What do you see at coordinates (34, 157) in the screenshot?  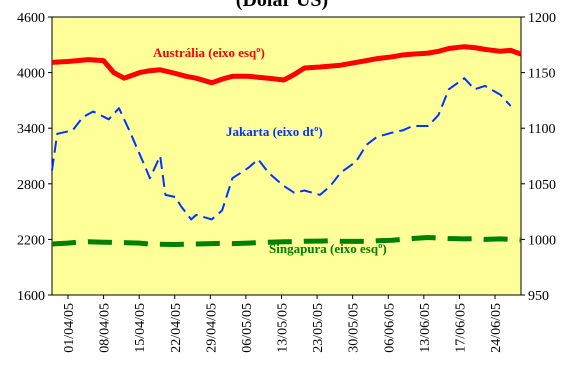 I see `left-axis: 1600 2200 2800 3400 4000 4600` at bounding box center [34, 157].